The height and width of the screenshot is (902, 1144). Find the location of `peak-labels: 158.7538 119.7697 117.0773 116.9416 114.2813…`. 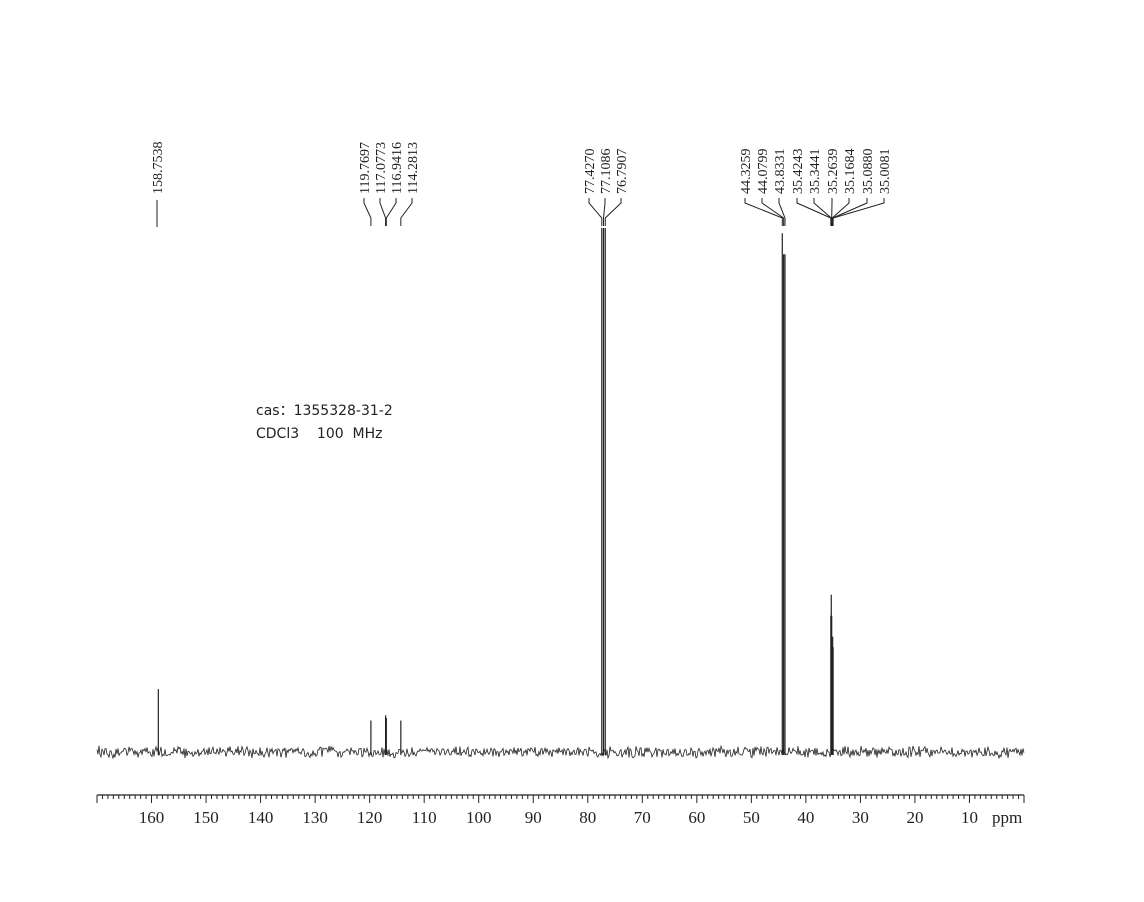

peak-labels: 158.7538 119.7697 117.0773 116.9416 114.2813… is located at coordinates (522, 184).